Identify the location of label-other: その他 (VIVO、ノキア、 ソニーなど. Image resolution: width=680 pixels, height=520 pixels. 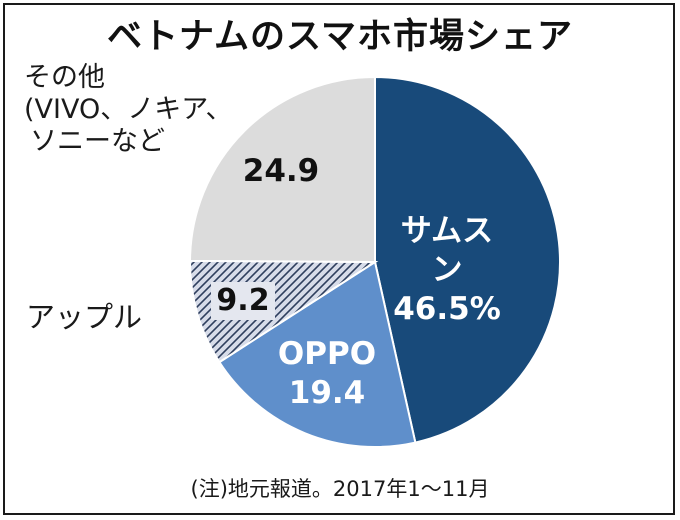
(128, 110).